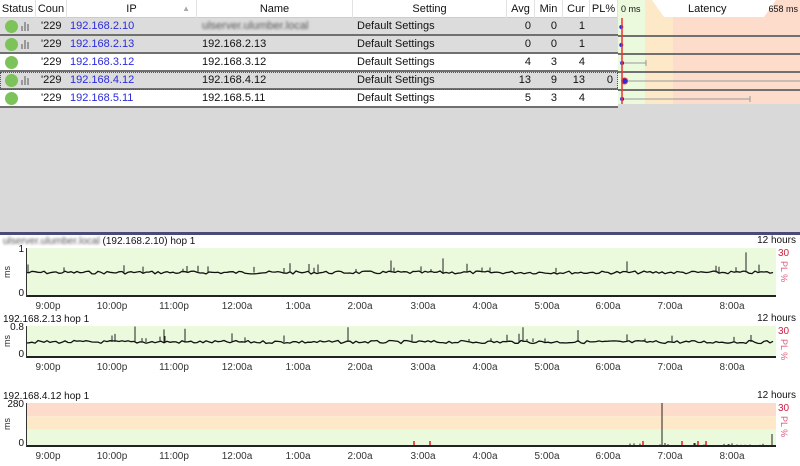 This screenshot has width=800, height=466. Describe the element at coordinates (581, 62) in the screenshot. I see `cur-cell: 4` at that location.